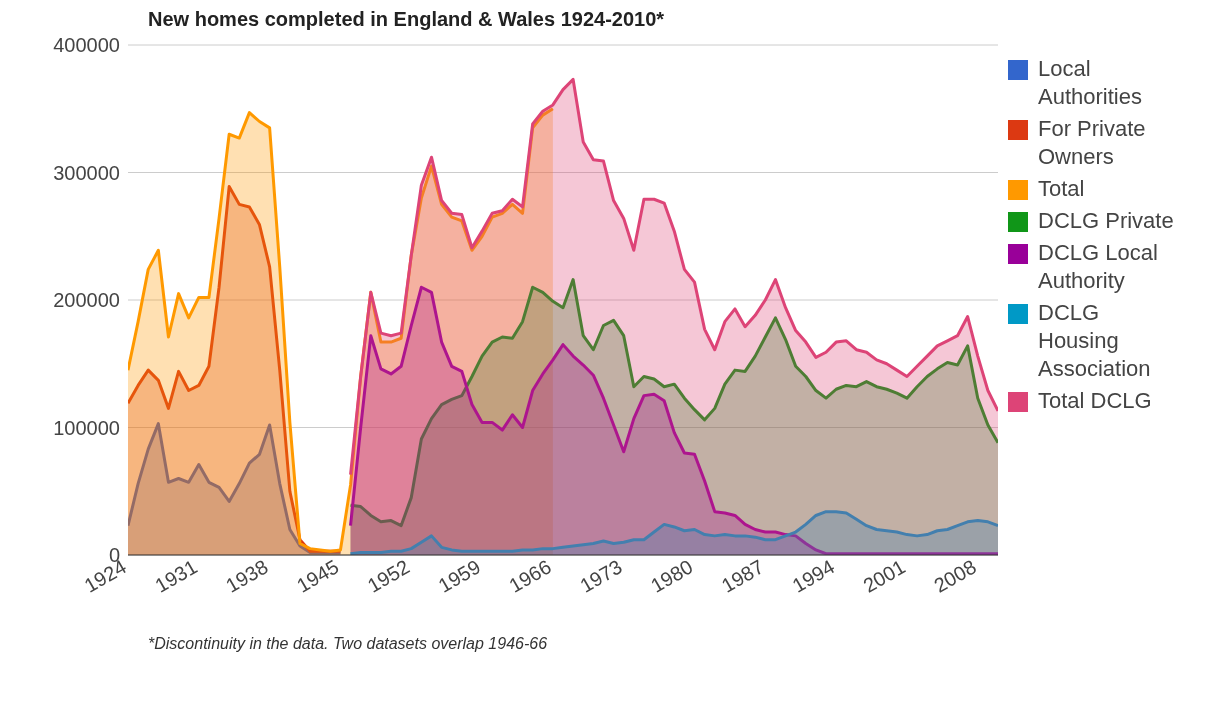 Image resolution: width=1221 pixels, height=721 pixels. I want to click on x-tick-label: 2008, so click(955, 576).